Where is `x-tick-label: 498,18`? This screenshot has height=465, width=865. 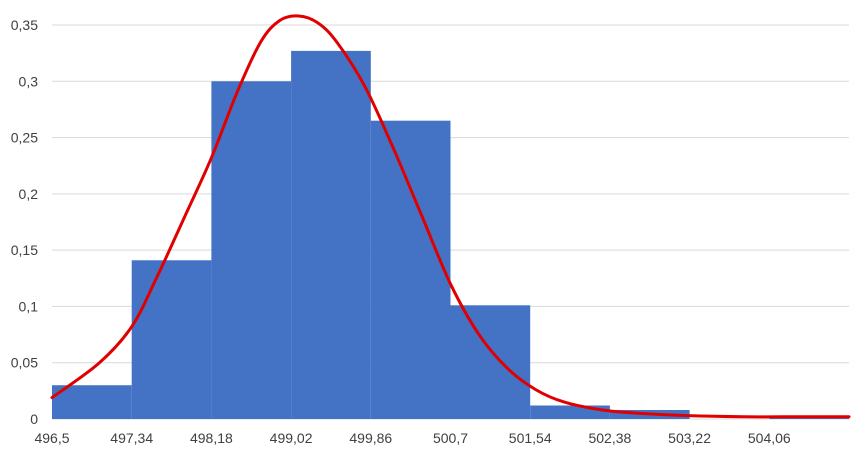 x-tick-label: 498,18 is located at coordinates (211, 438).